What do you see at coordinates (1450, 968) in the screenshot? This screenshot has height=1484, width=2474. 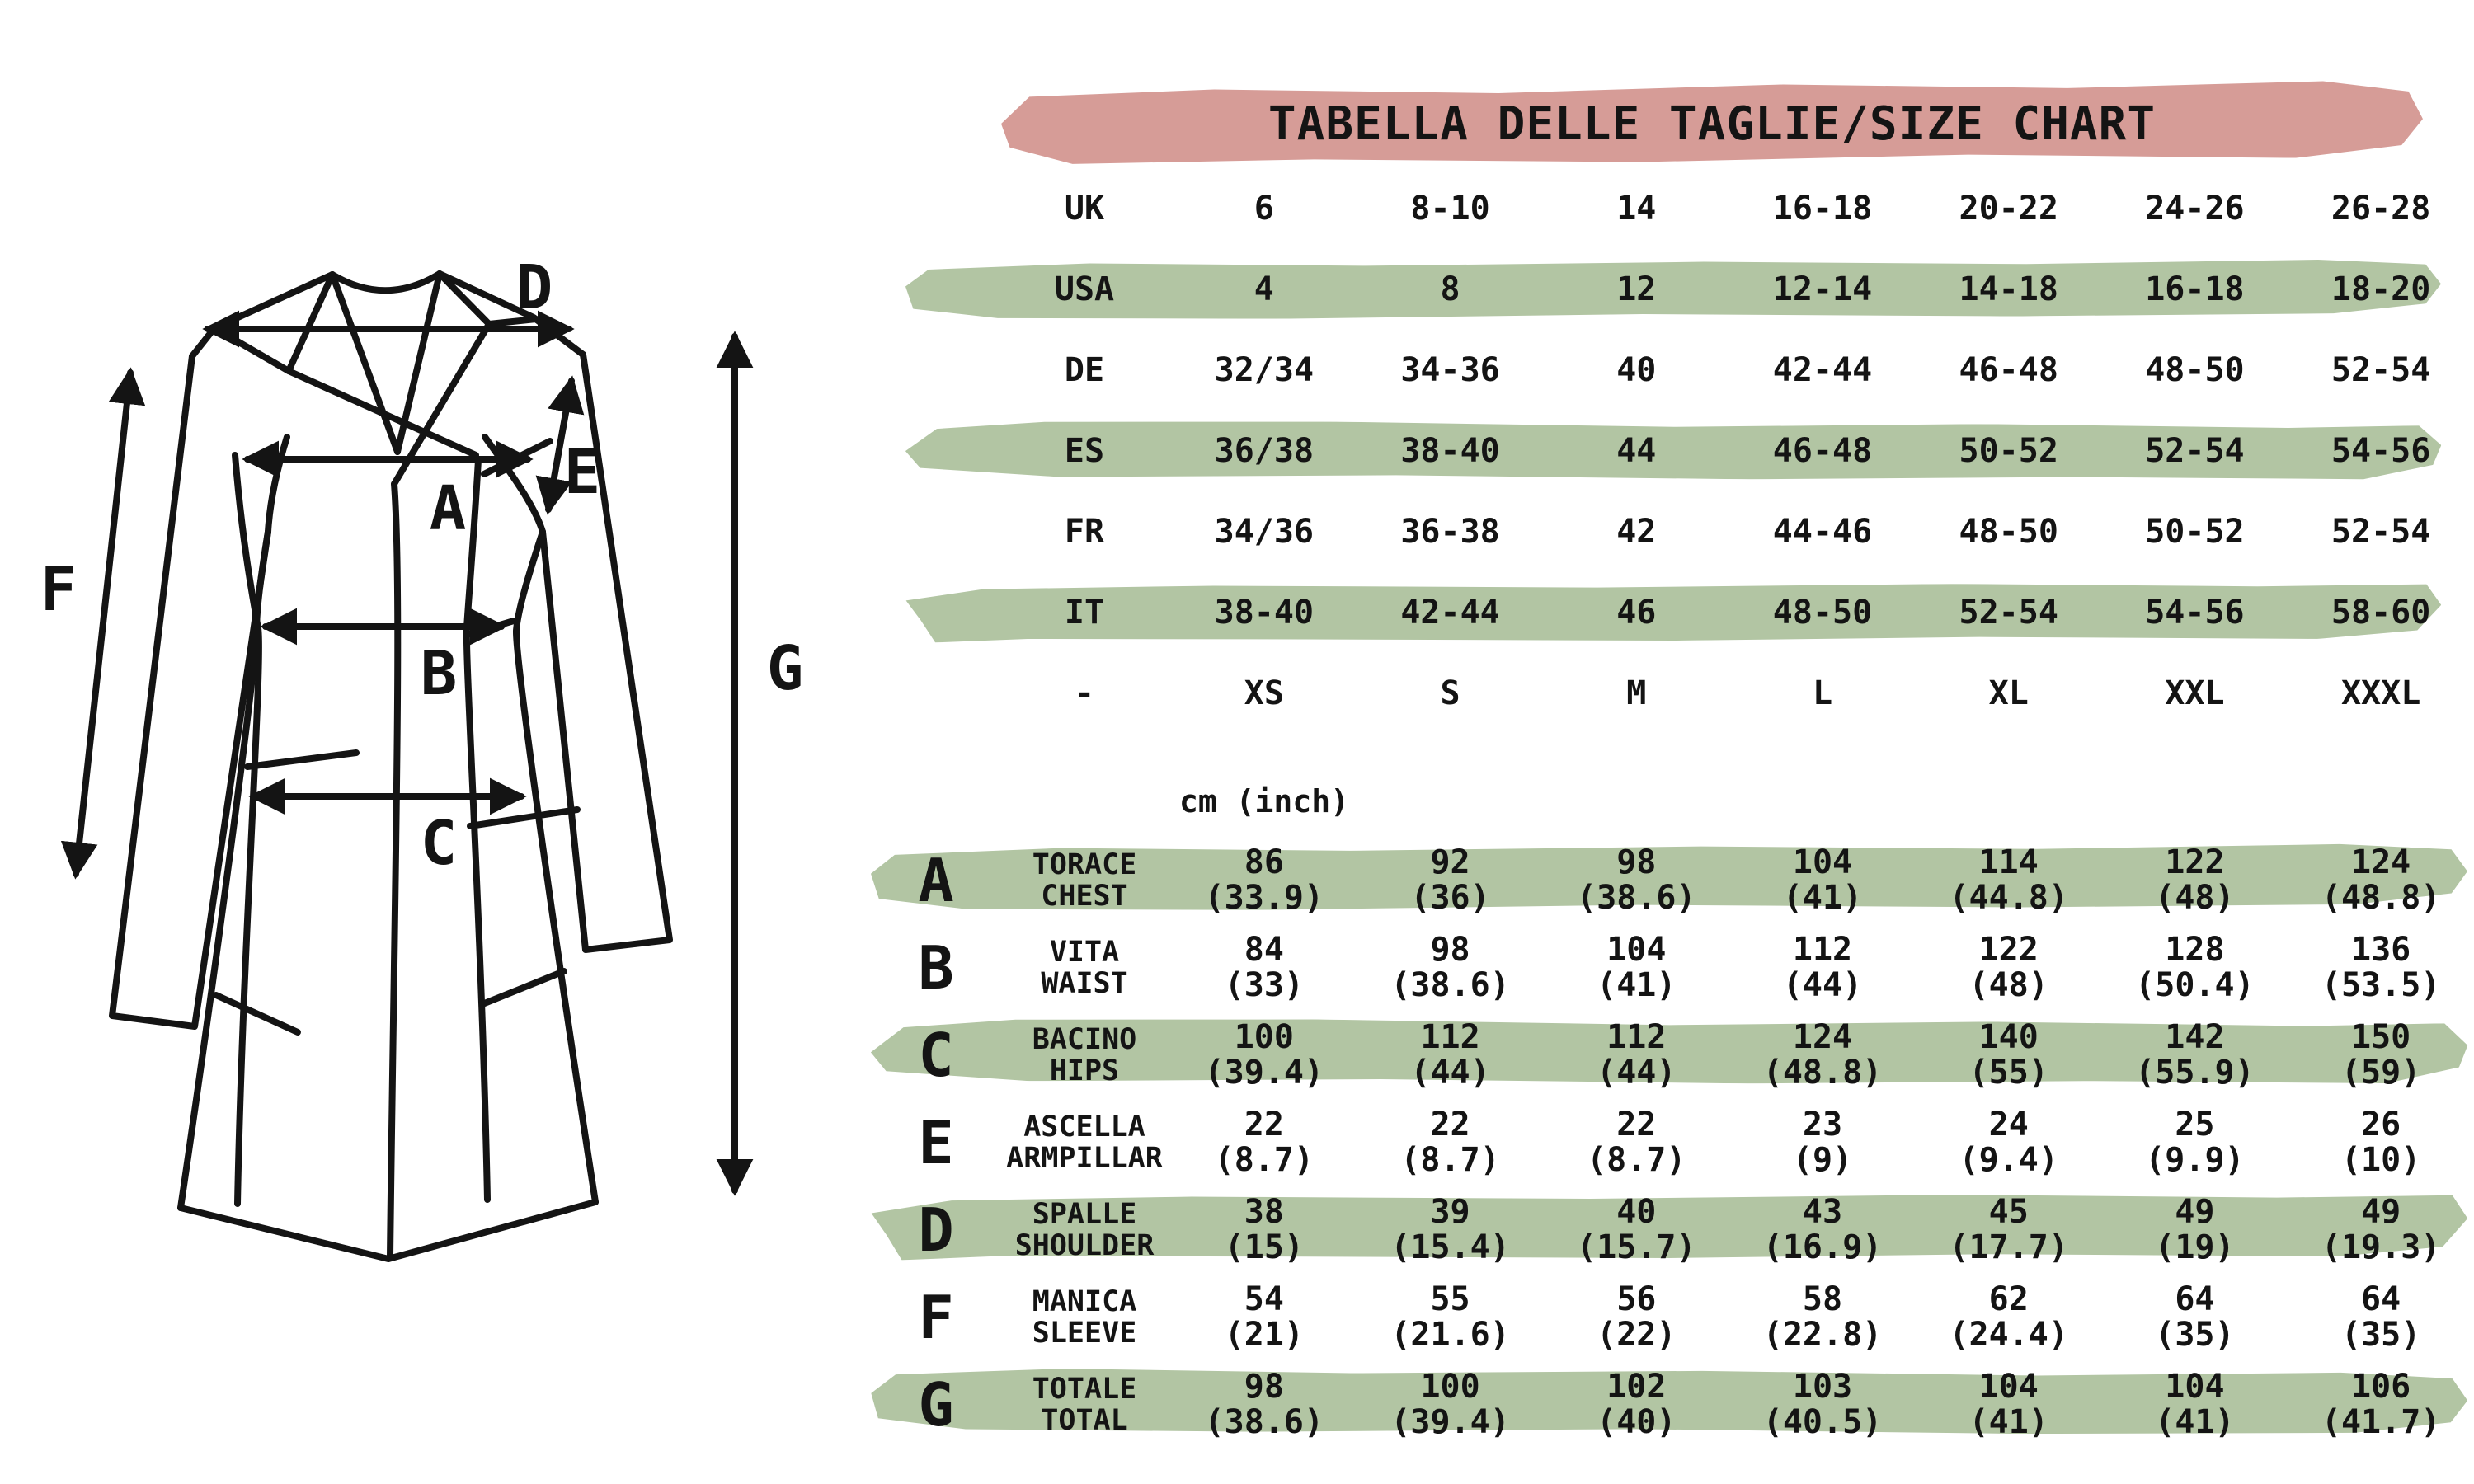 I see `measure-cell: 98 (38.6)` at bounding box center [1450, 968].